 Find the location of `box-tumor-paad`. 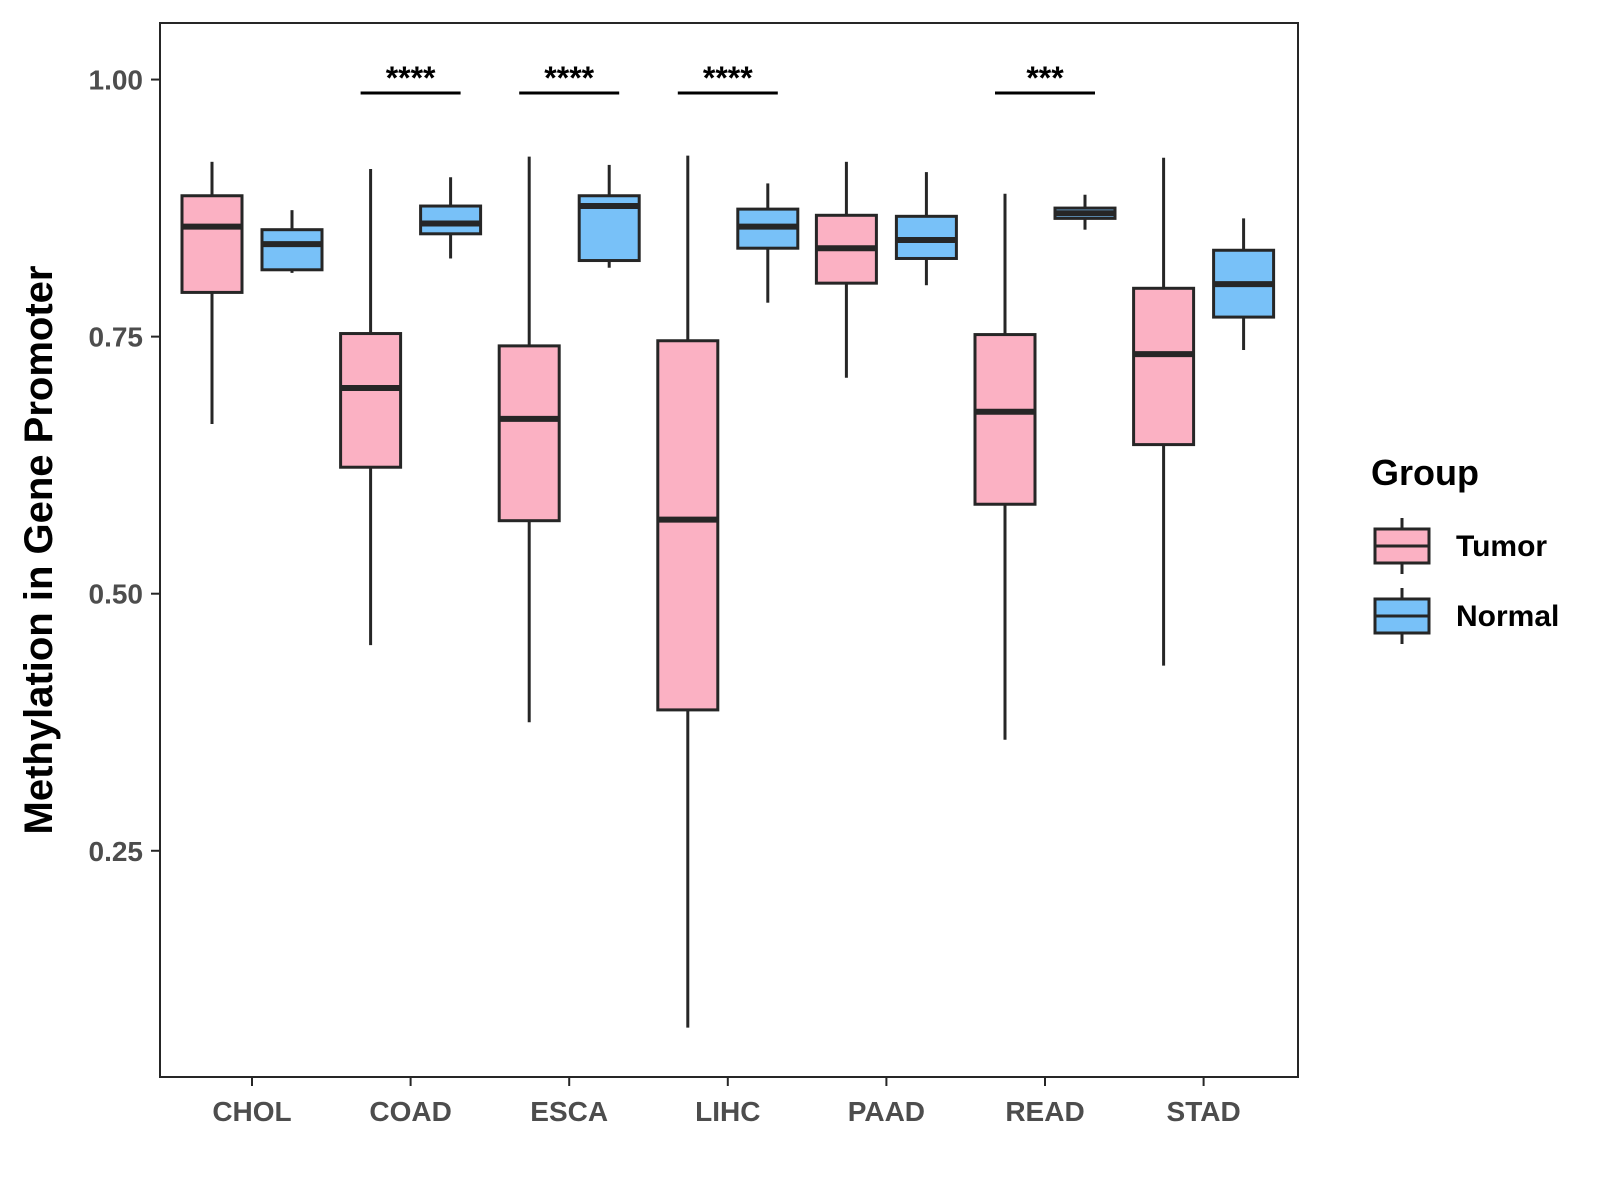

box-tumor-paad is located at coordinates (846, 269).